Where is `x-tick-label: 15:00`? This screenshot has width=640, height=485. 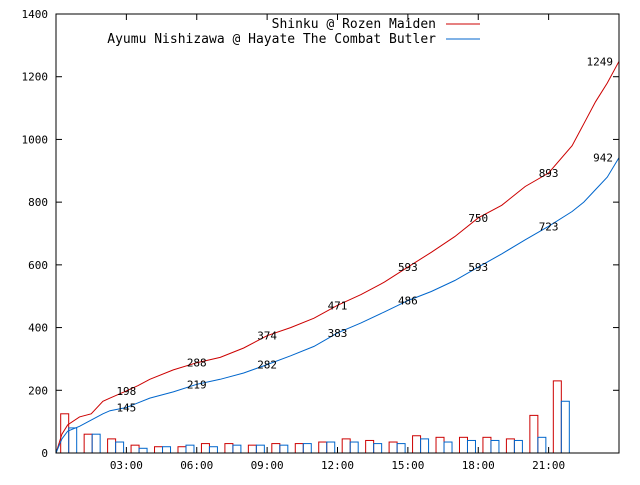 x-tick-label: 15:00 is located at coordinates (407, 465).